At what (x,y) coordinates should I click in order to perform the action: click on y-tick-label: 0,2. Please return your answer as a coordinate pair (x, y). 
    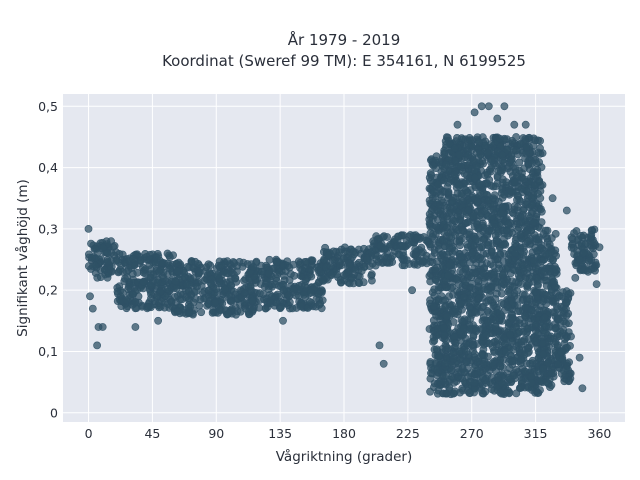
    Looking at the image, I should click on (48, 290).